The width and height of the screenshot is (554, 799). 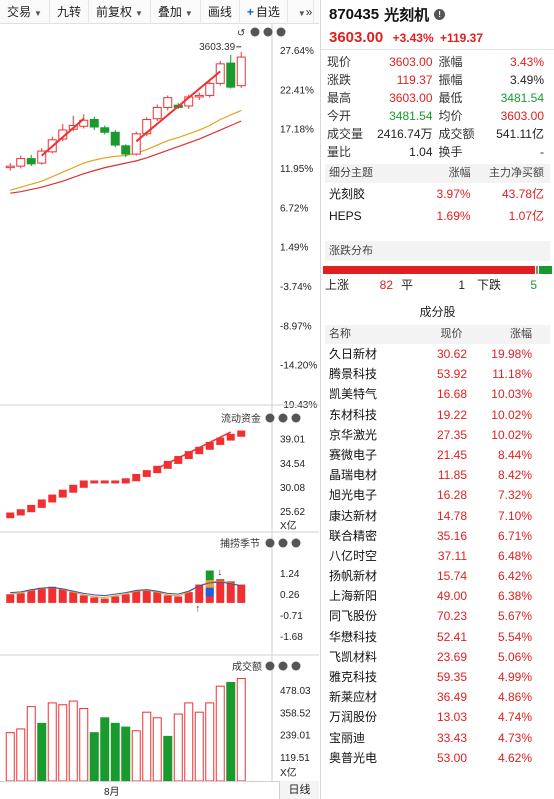 What do you see at coordinates (437, 738) in the screenshot?
I see `stock-row: 宝丽迪 33.43 4.73%` at bounding box center [437, 738].